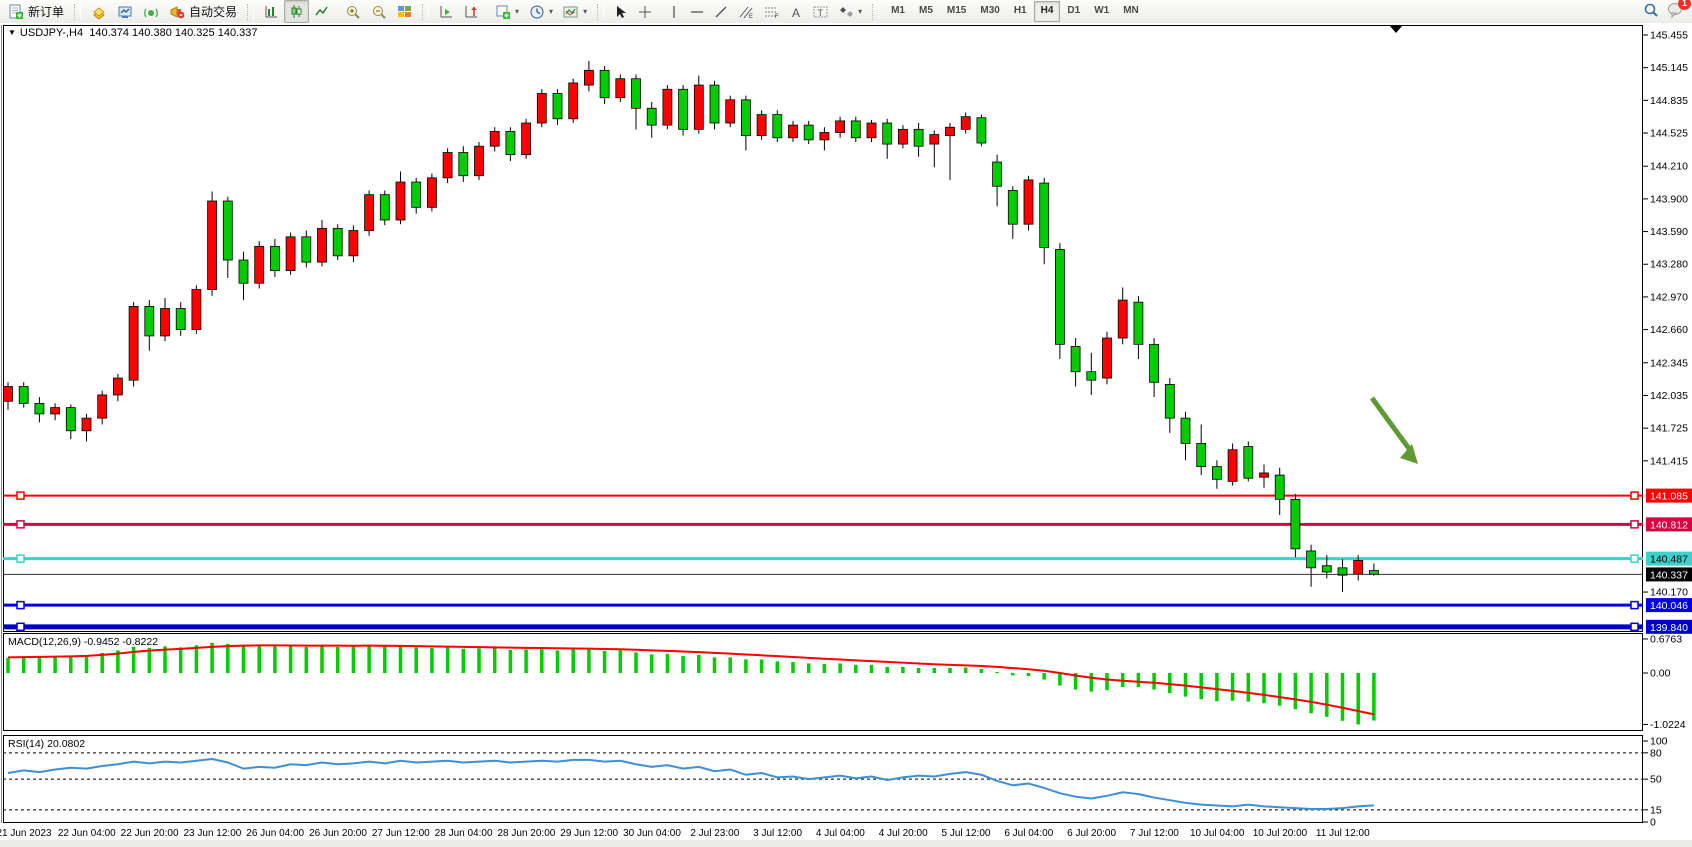 This screenshot has height=847, width=1692. I want to click on svg-text: T, so click(821, 13).